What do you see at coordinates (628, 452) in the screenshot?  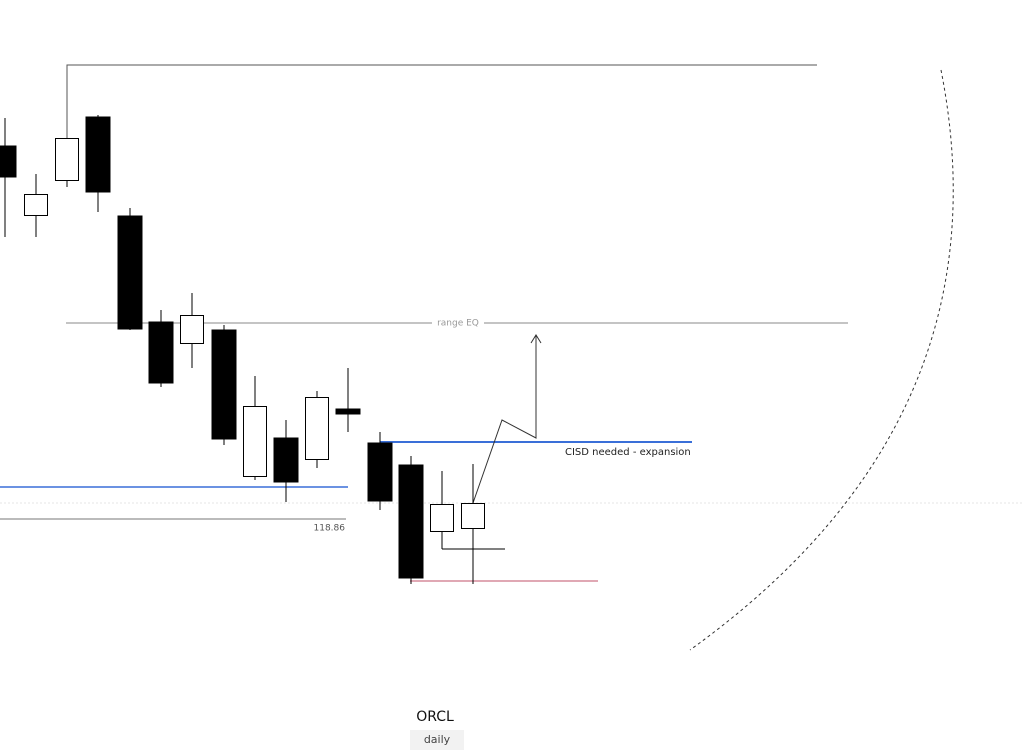 I see `cisd-label: CISD needed - expansion` at bounding box center [628, 452].